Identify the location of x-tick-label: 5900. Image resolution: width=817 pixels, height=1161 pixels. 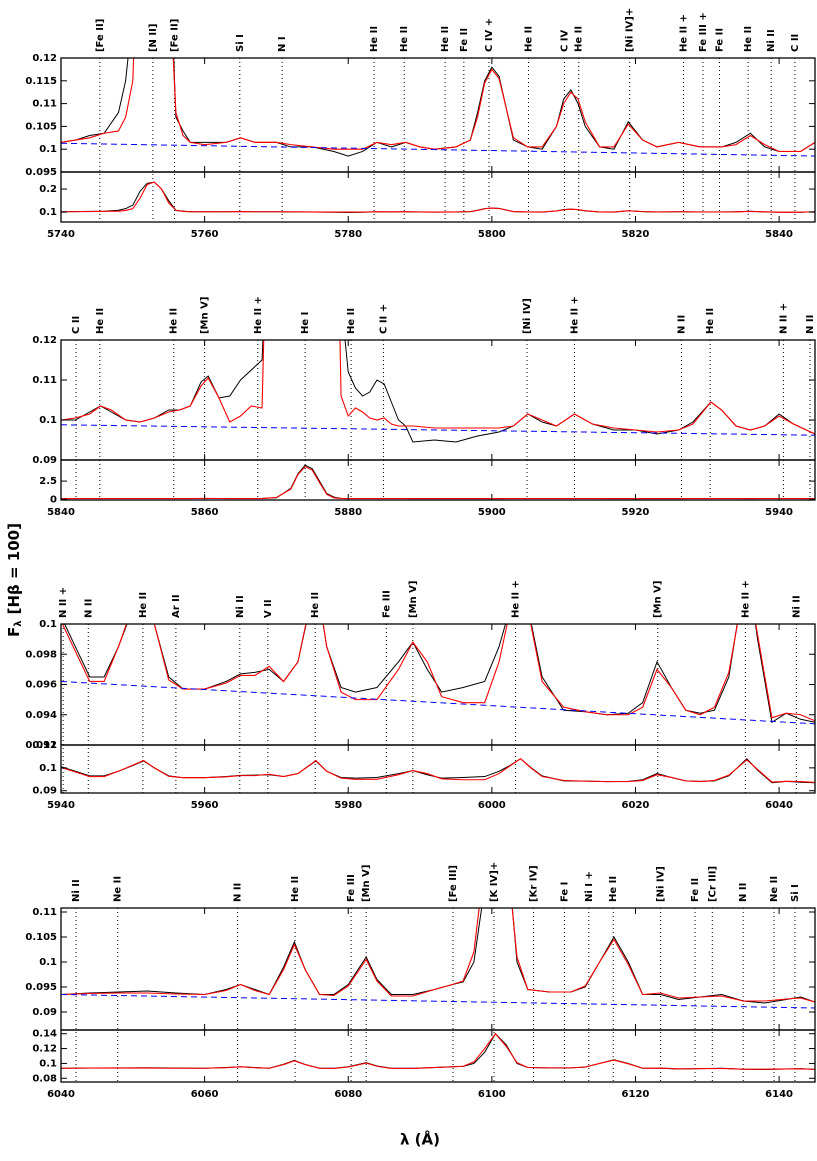
(492, 512).